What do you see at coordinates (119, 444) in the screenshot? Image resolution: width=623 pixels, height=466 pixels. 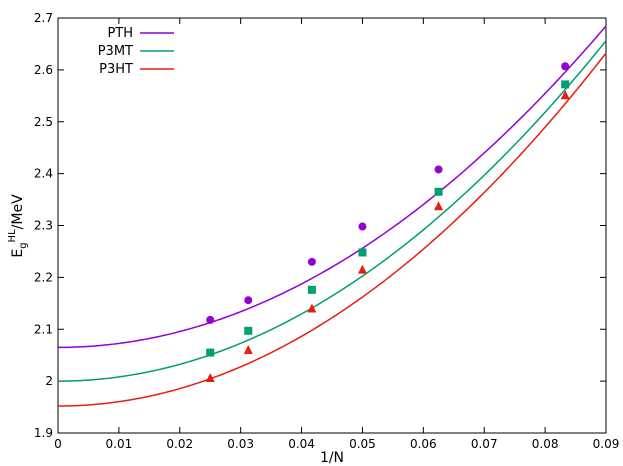 I see `x-tick-label: 0.01` at bounding box center [119, 444].